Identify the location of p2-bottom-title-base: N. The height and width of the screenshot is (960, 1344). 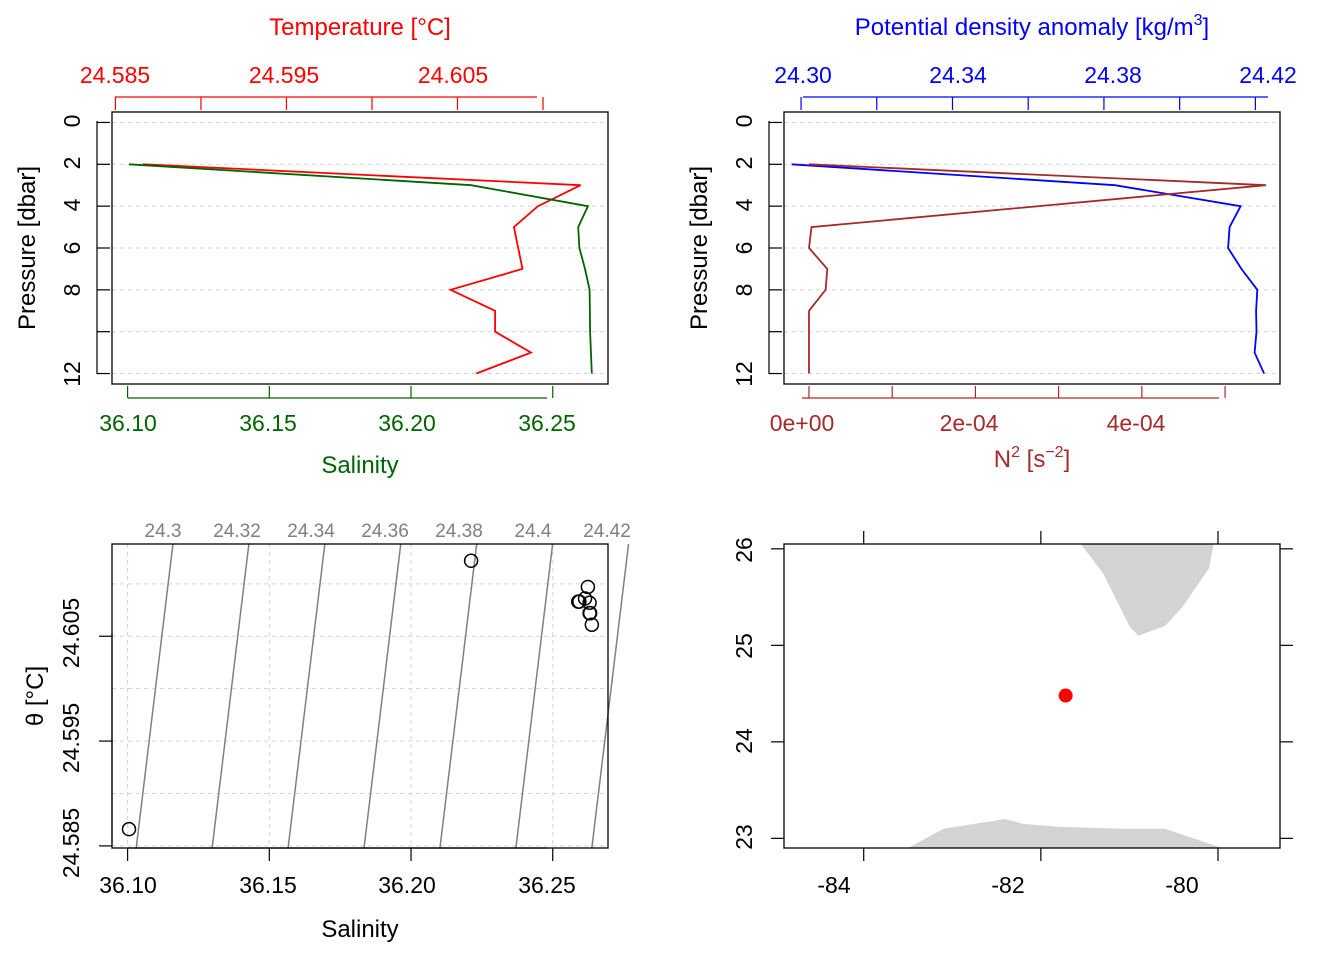
(1002, 459).